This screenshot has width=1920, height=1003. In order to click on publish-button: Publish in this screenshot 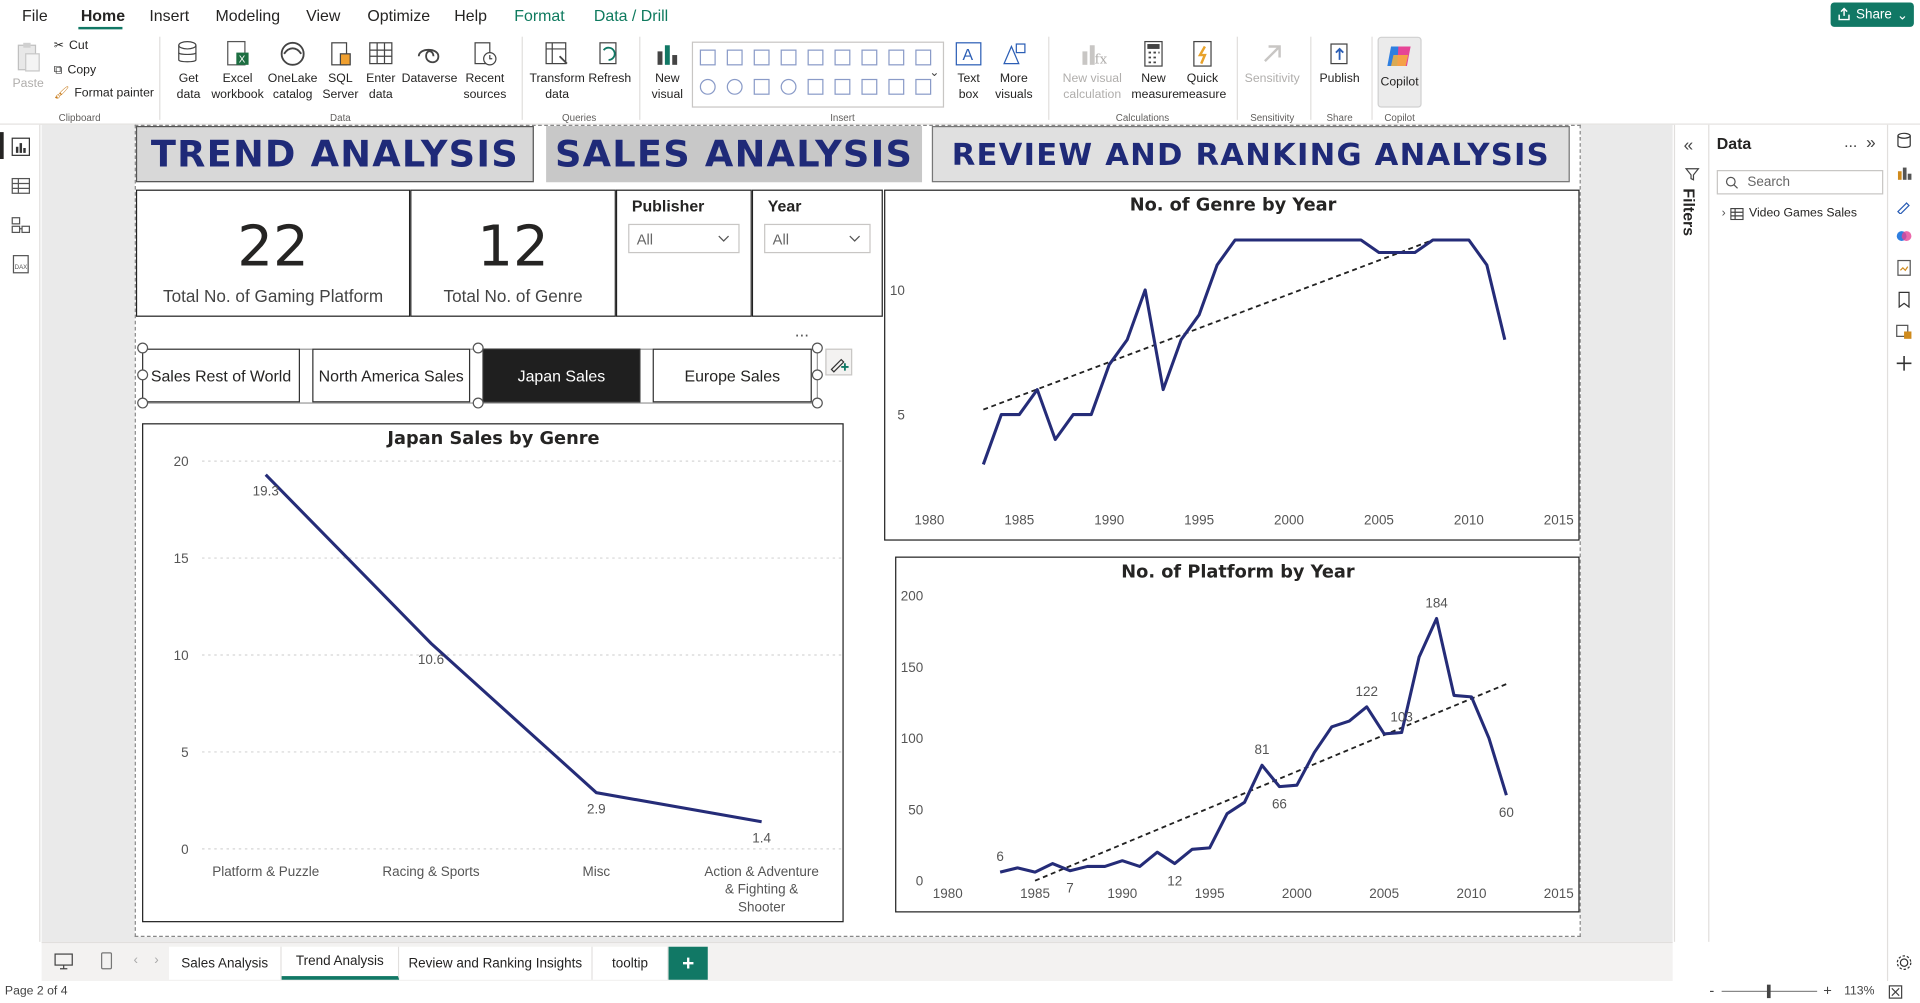, I will do `click(1339, 63)`.